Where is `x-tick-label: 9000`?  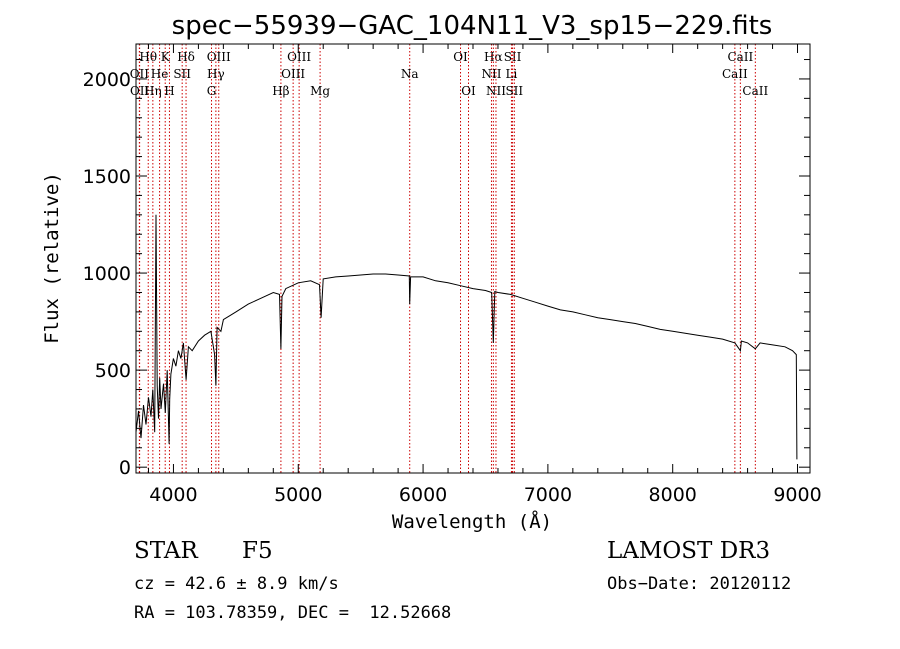 x-tick-label: 9000 is located at coordinates (797, 495).